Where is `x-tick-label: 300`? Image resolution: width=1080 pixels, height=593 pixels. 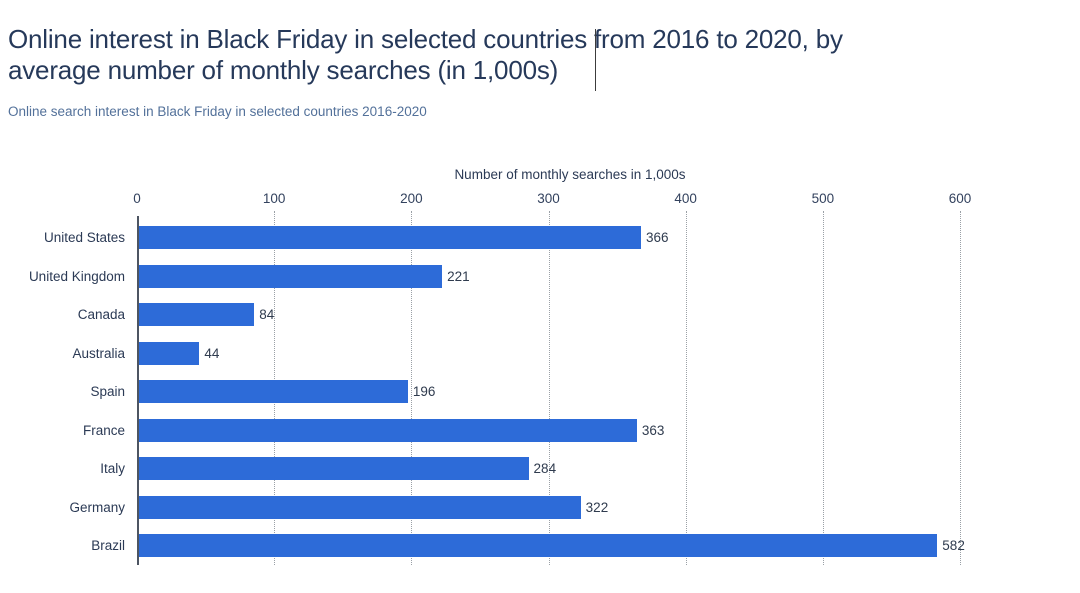
x-tick-label: 300 is located at coordinates (548, 198).